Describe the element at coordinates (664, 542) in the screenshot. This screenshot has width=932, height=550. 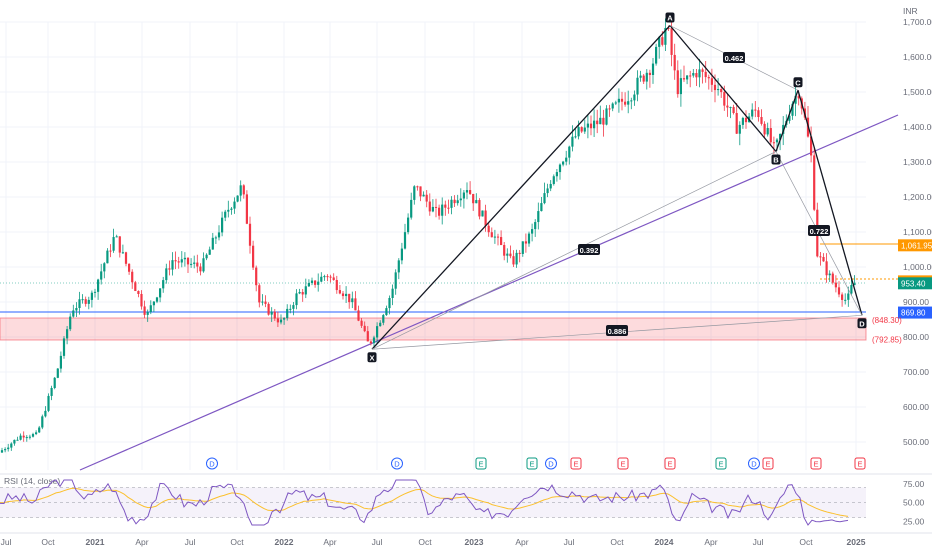
I see `time-tick-label: 2024` at that location.